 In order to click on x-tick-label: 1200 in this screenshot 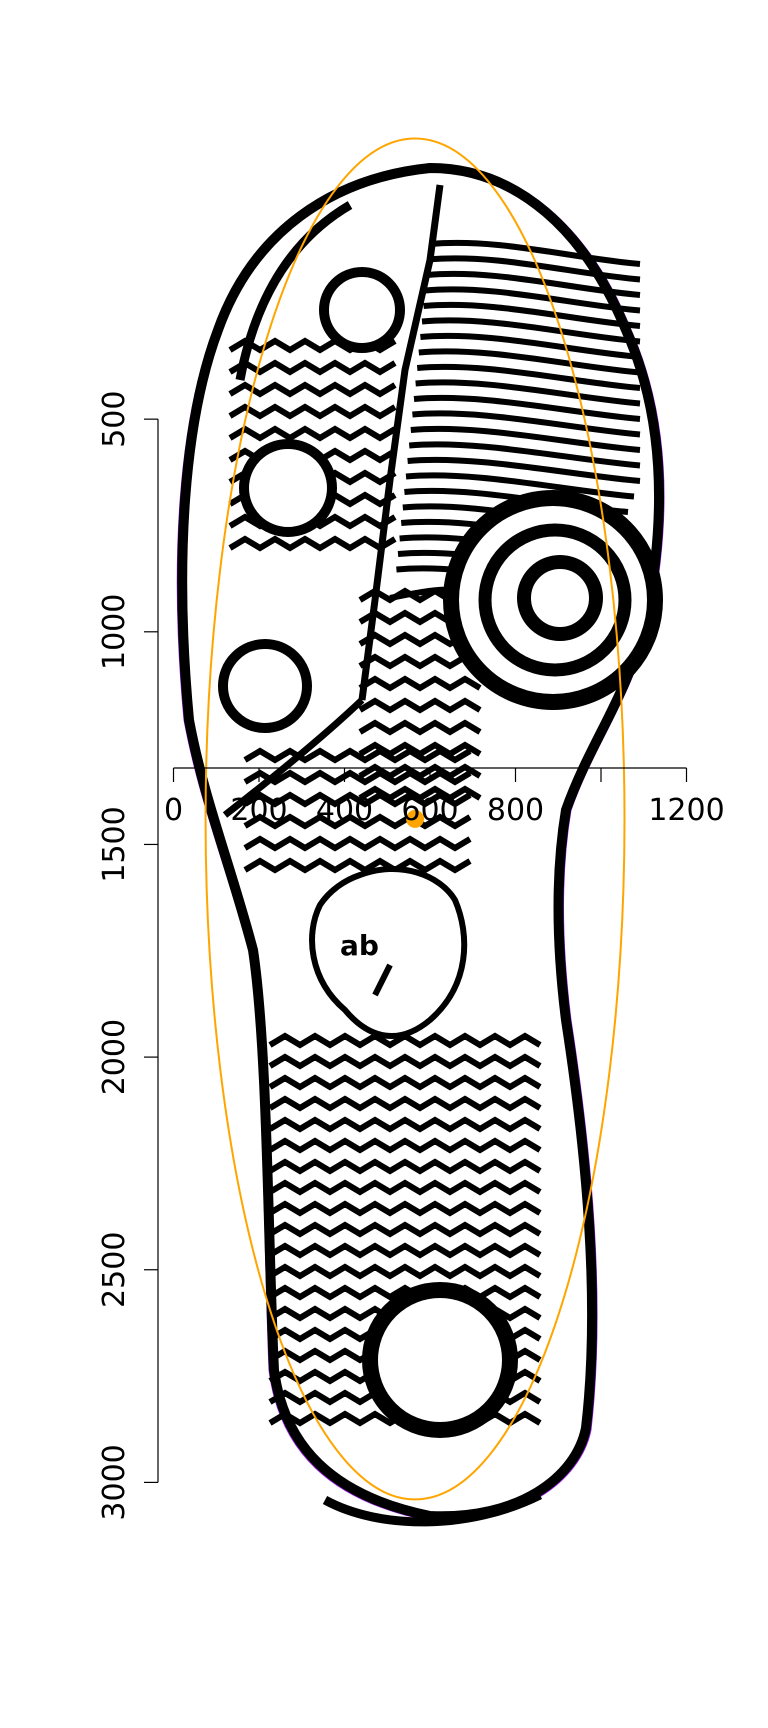, I will do `click(686, 810)`.